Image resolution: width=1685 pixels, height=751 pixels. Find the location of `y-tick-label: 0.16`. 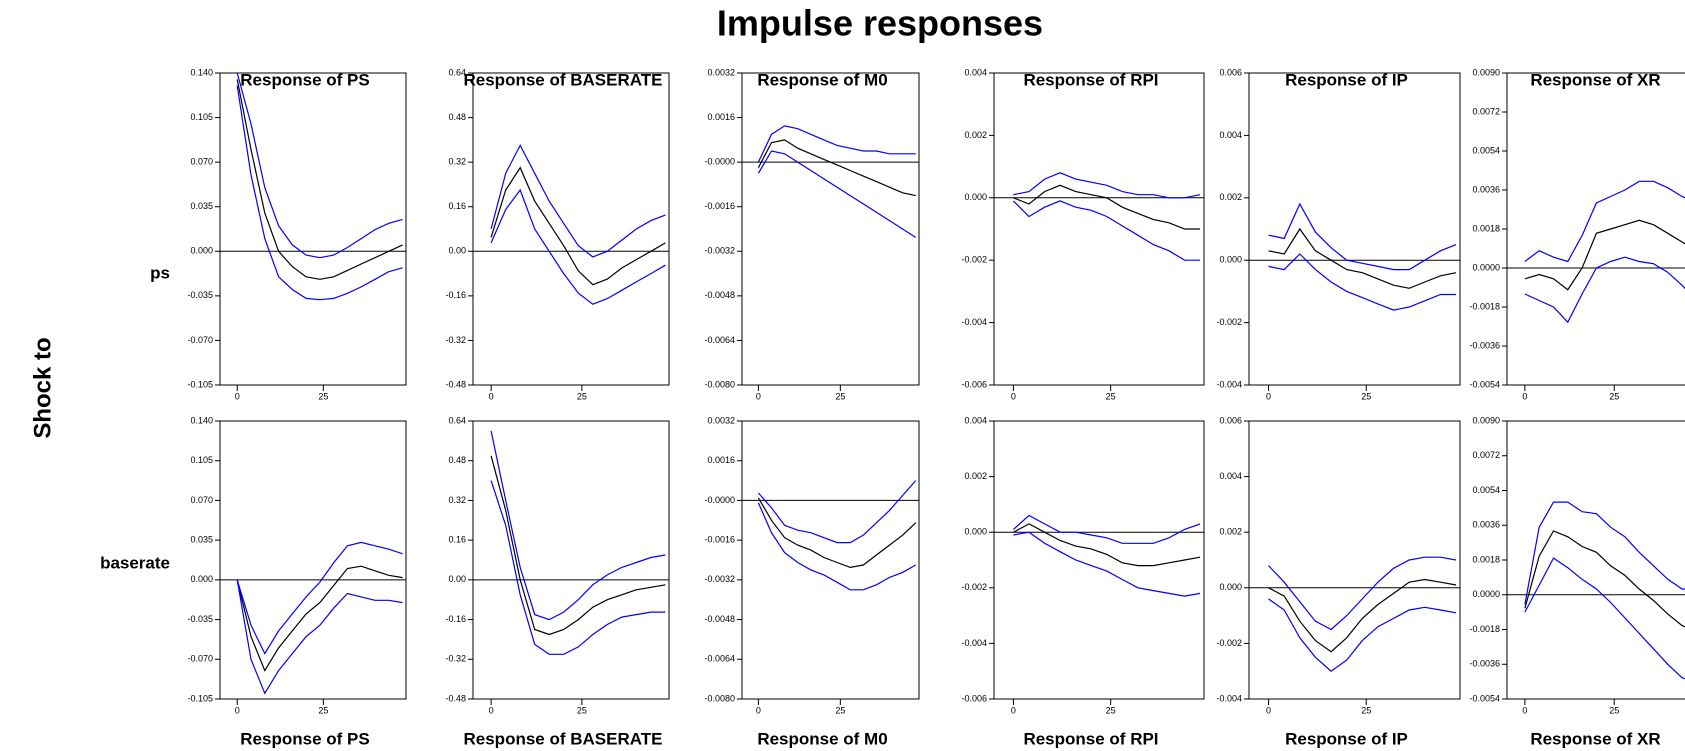

y-tick-label: 0.16 is located at coordinates (457, 540).